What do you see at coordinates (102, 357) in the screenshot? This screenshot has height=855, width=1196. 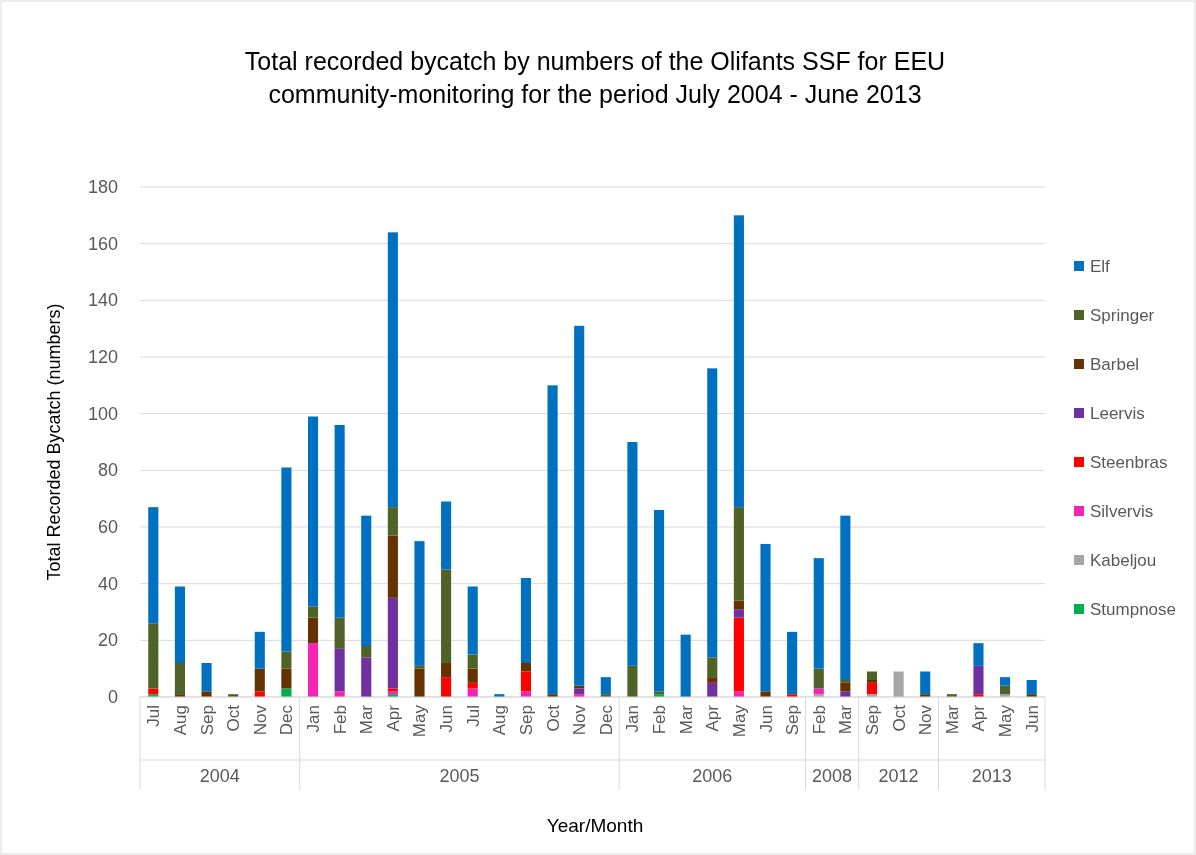 I see `y-tick-label: 120` at bounding box center [102, 357].